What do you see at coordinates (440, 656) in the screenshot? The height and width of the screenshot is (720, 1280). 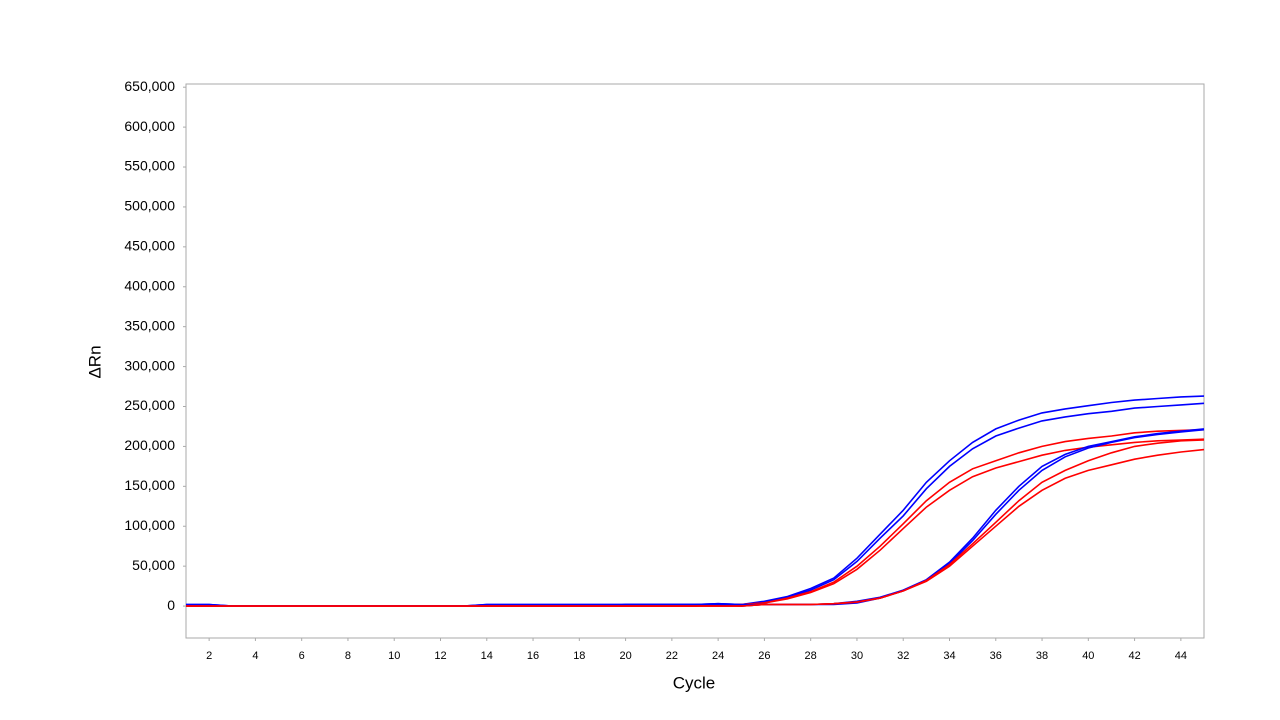 I see `x-tick-label: 12` at bounding box center [440, 656].